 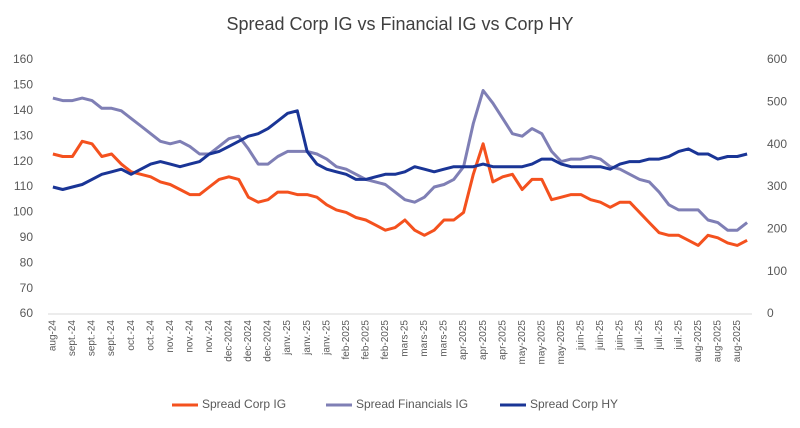 What do you see at coordinates (23, 212) in the screenshot?
I see `y-tick-label: 100` at bounding box center [23, 212].